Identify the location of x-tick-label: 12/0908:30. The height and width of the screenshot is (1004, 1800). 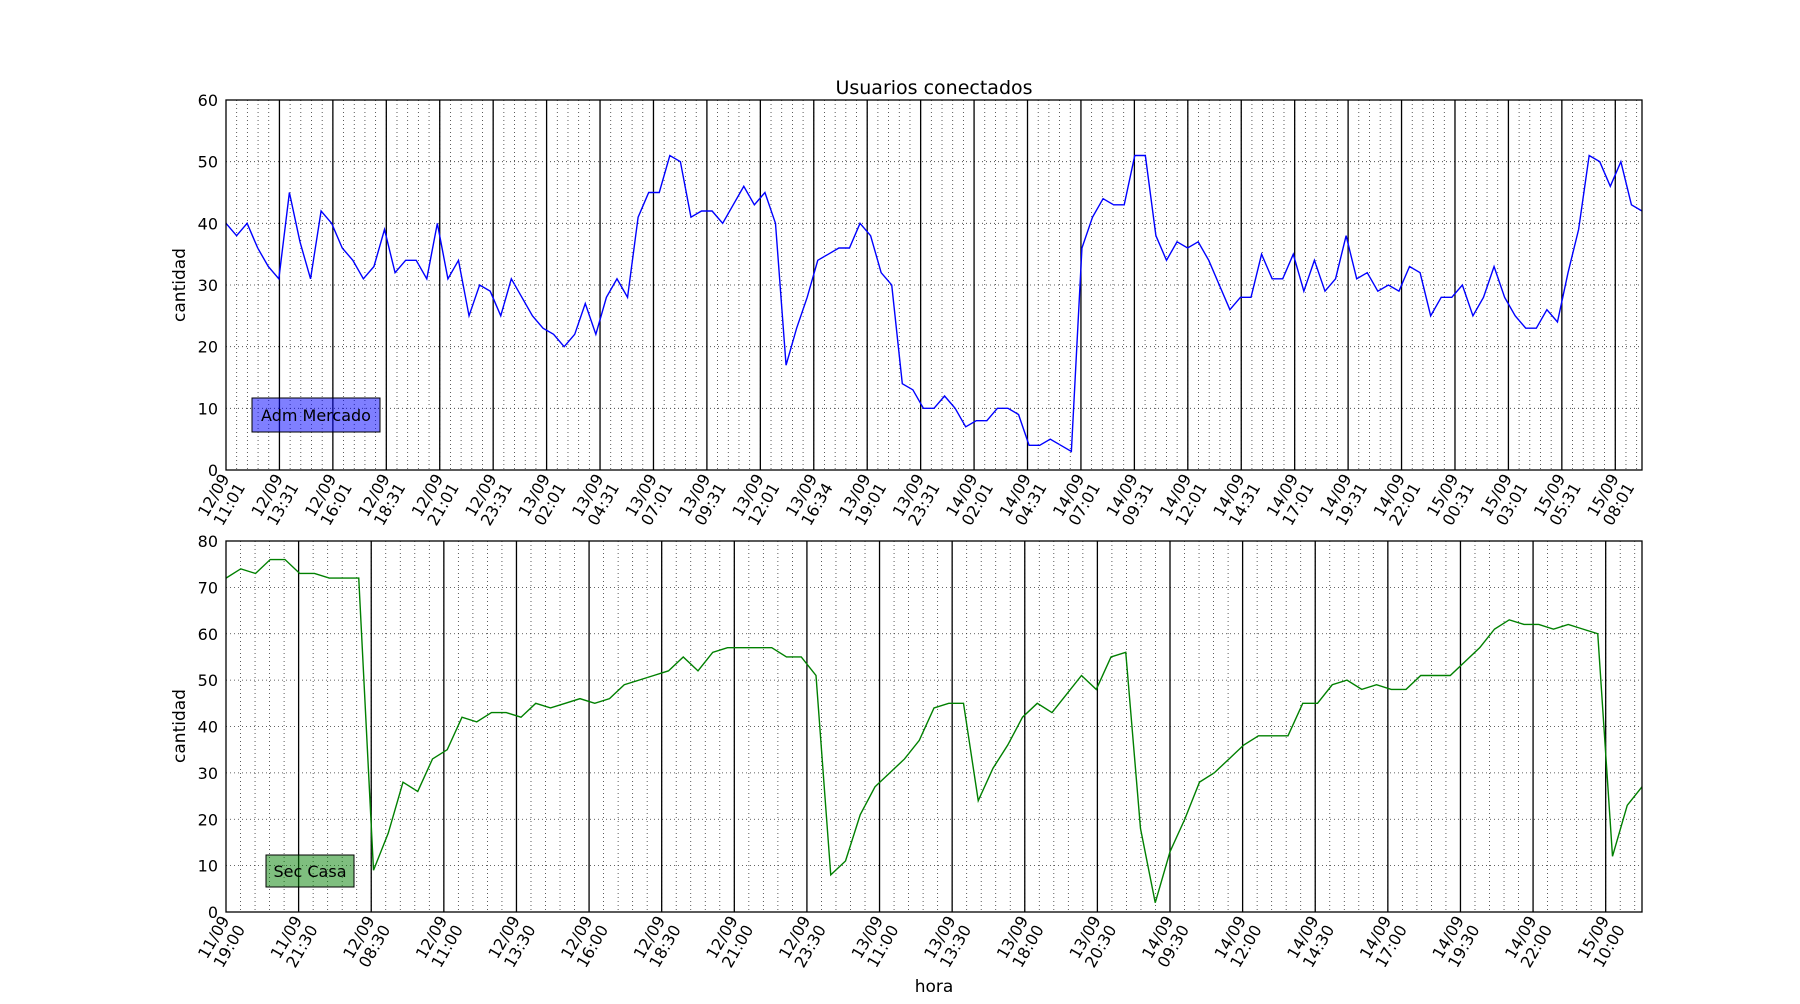
(366, 942).